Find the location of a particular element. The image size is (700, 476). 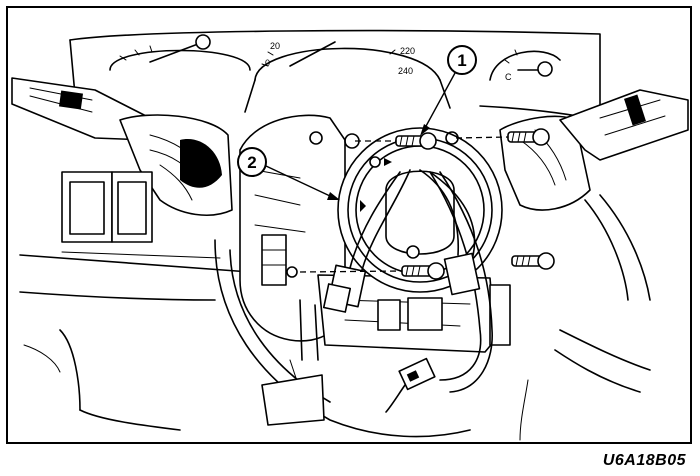

callout-2-number: 2 is located at coordinates (251, 162).